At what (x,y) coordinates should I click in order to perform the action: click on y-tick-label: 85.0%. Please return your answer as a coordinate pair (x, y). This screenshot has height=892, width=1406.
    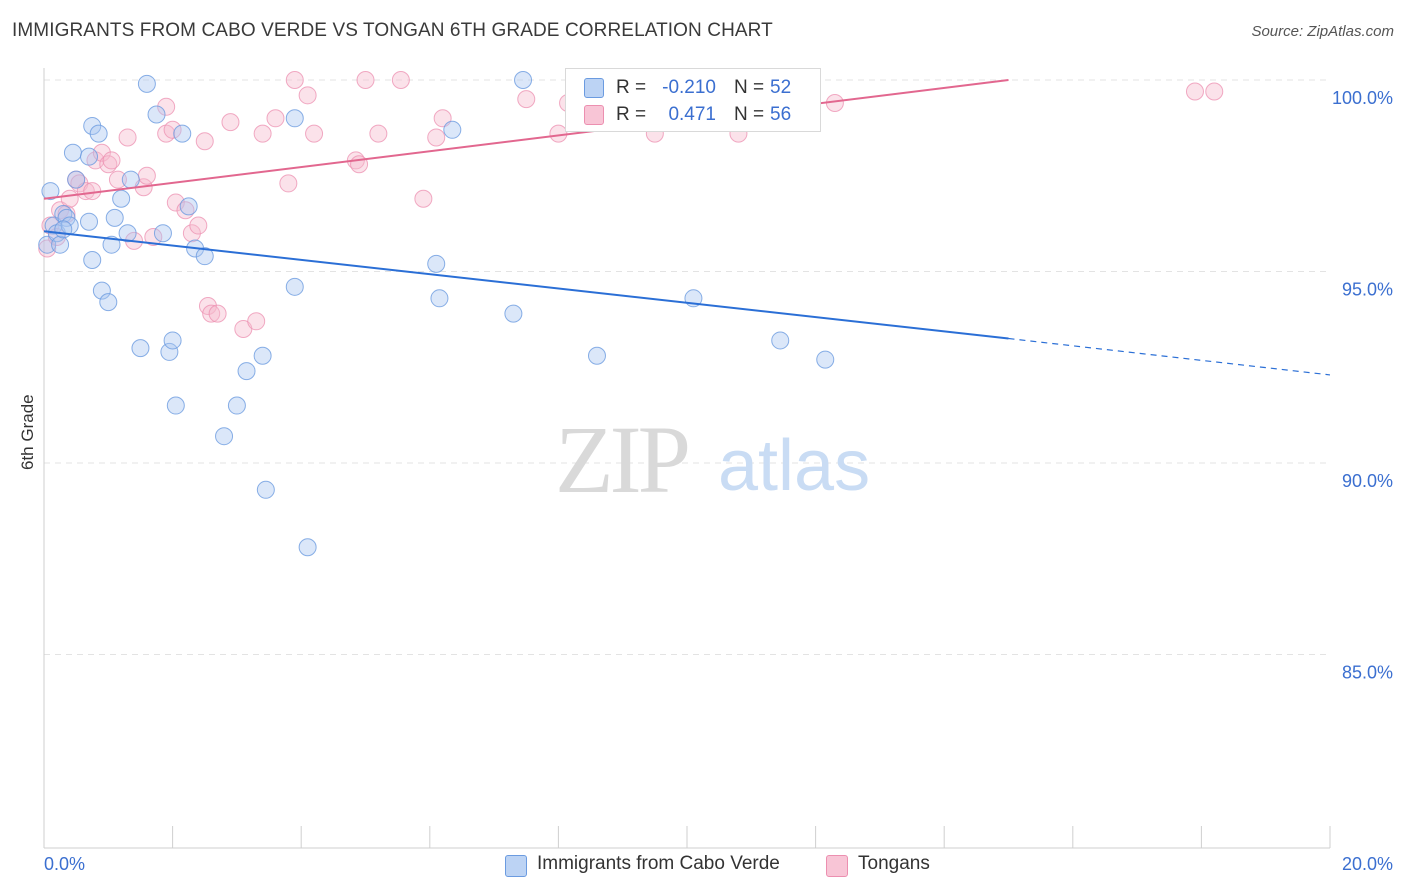
    Looking at the image, I should click on (1367, 673).